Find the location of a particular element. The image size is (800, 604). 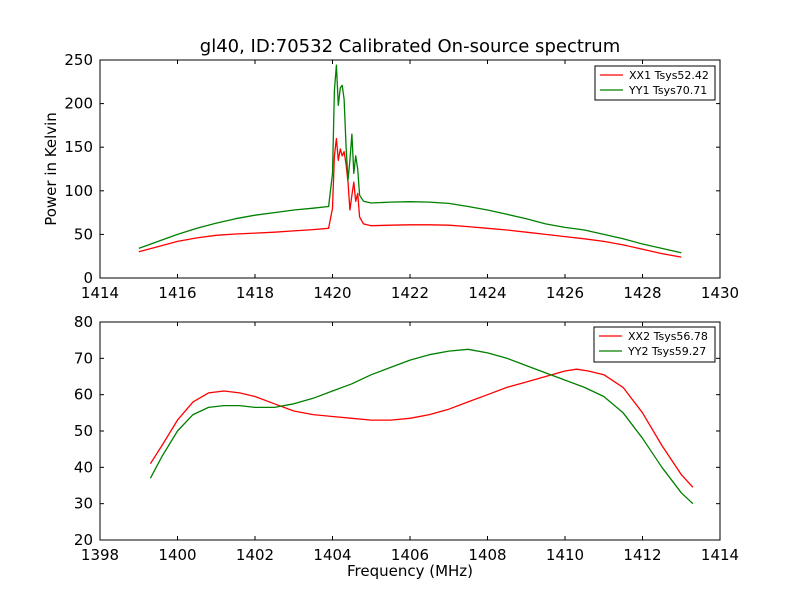

x-tick-label: 1418 is located at coordinates (255, 293).